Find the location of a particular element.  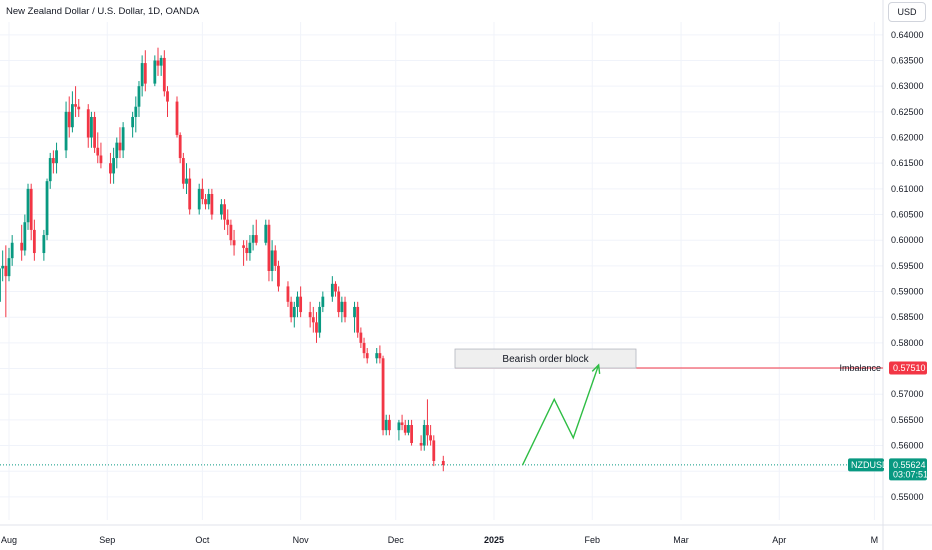

overlays: Bearish order block is located at coordinates (545, 407).